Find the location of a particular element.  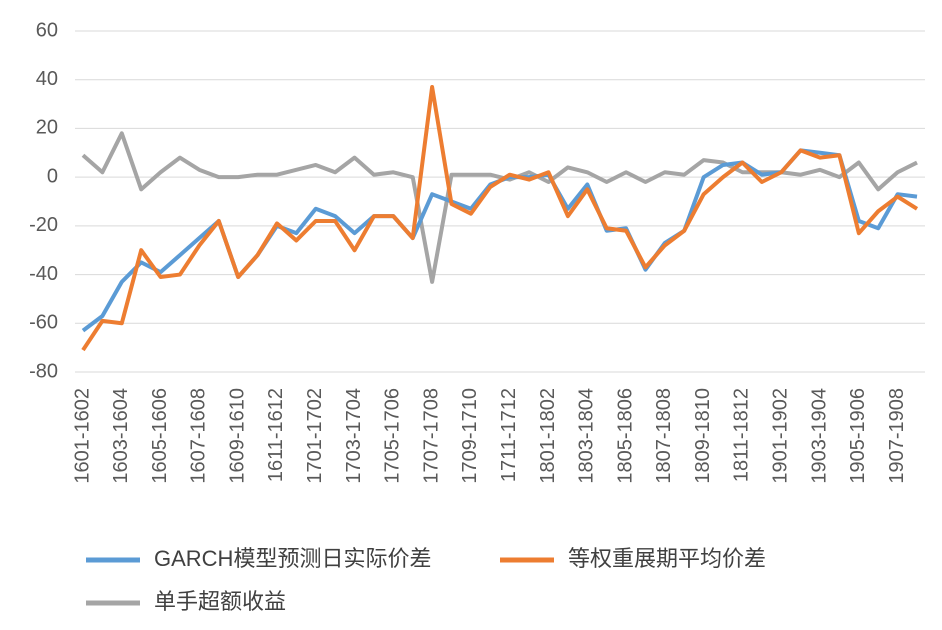

legend-text: 单手超额收益 is located at coordinates (220, 601).